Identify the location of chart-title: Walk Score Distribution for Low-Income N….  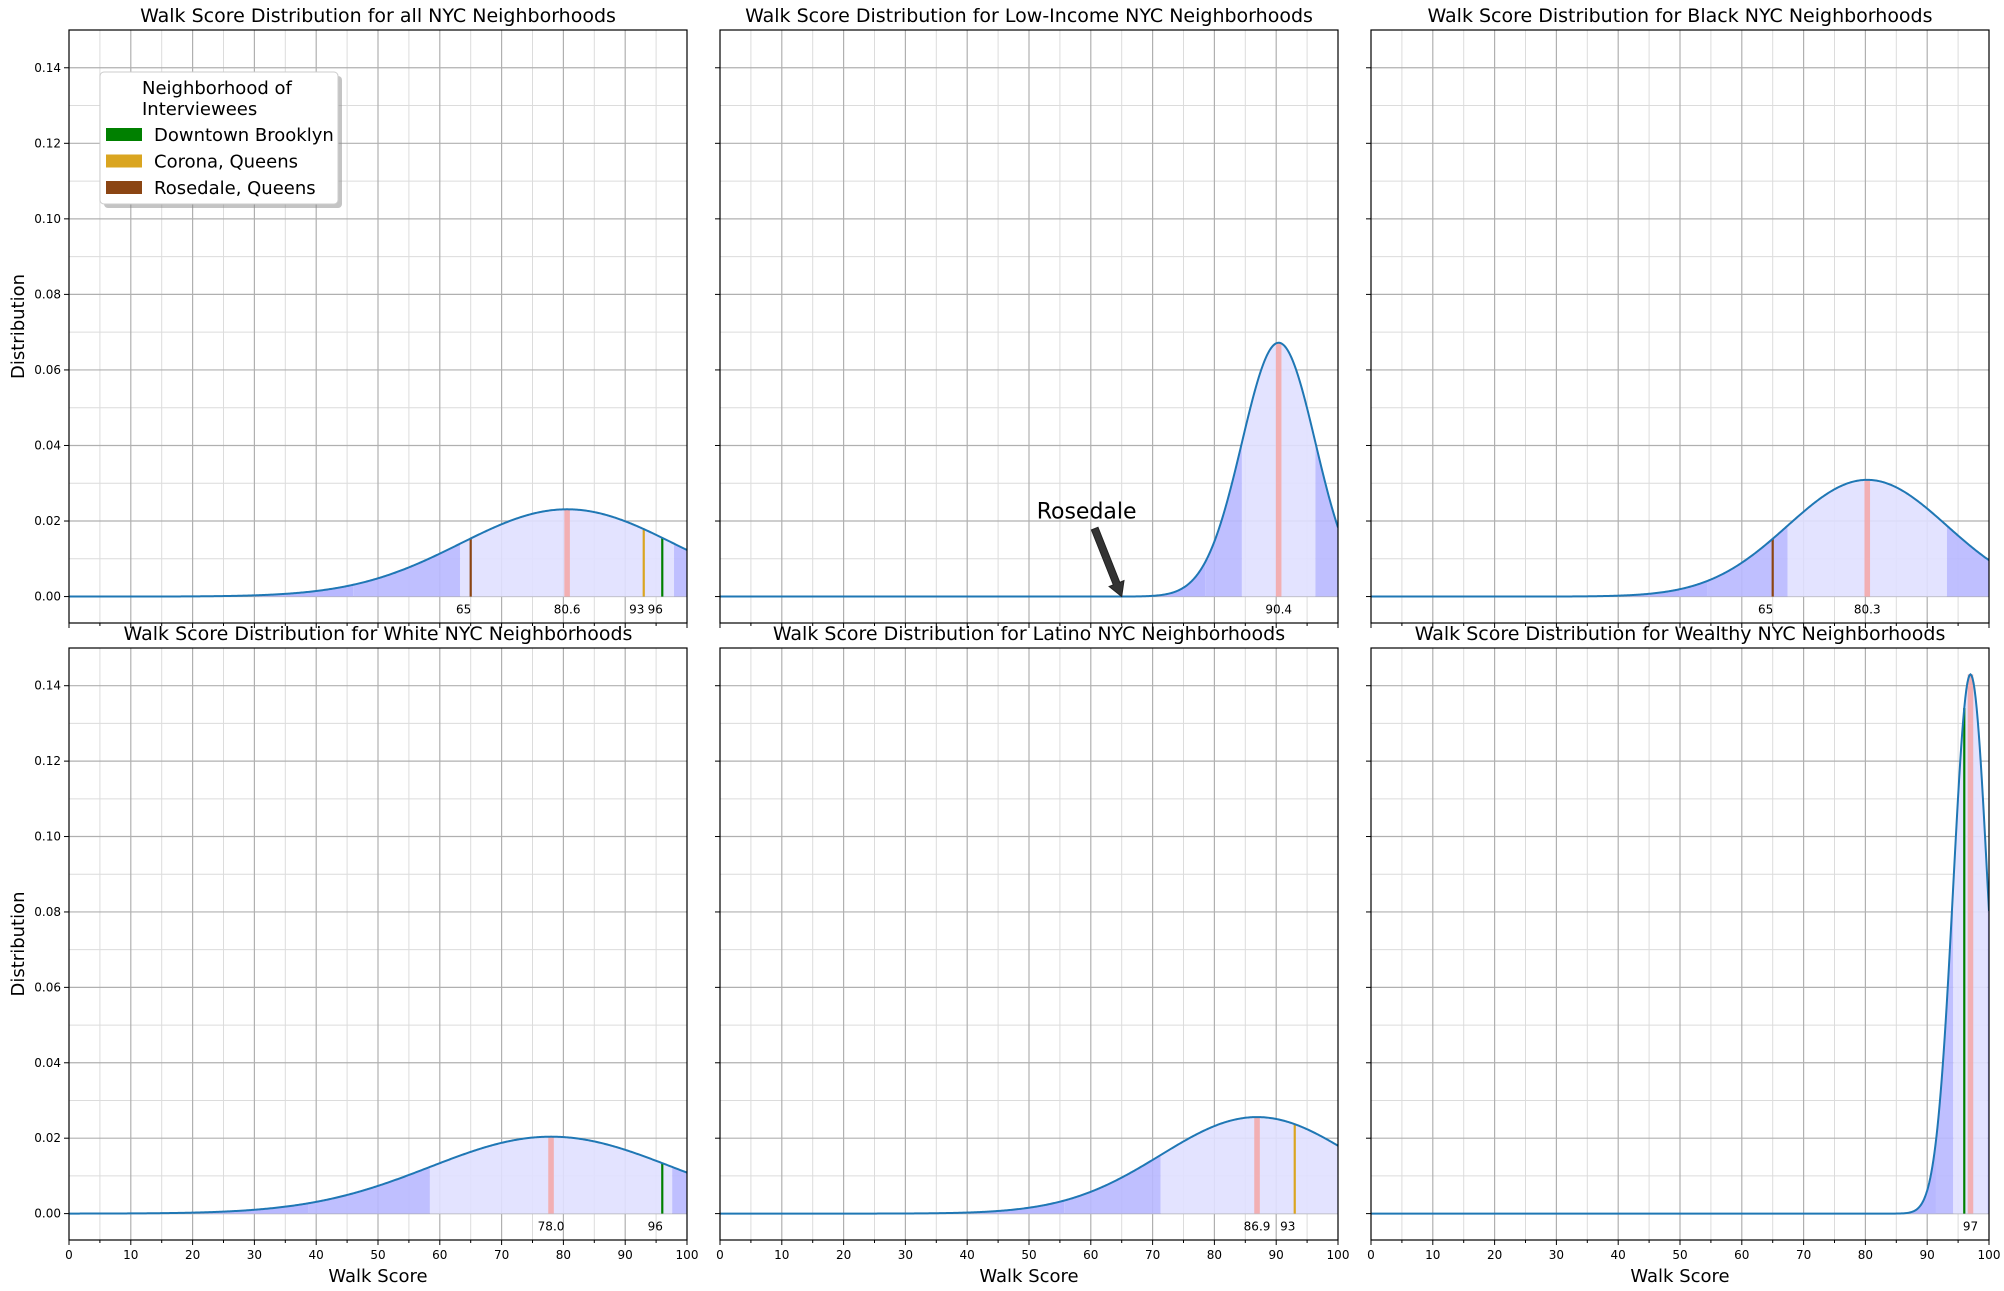
(1029, 16).